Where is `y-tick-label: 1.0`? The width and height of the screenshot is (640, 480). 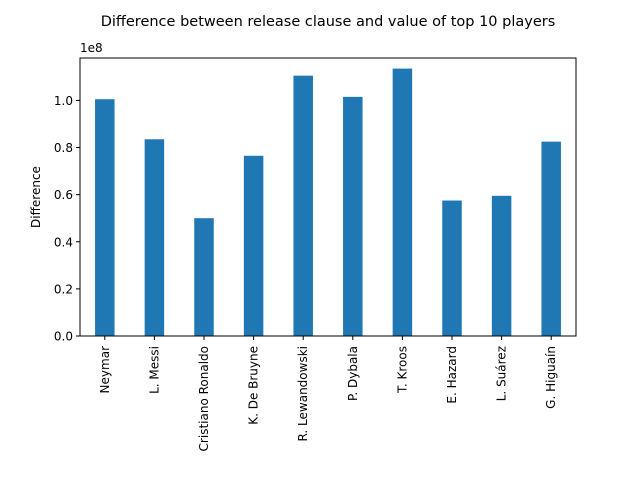 y-tick-label: 1.0 is located at coordinates (63, 101).